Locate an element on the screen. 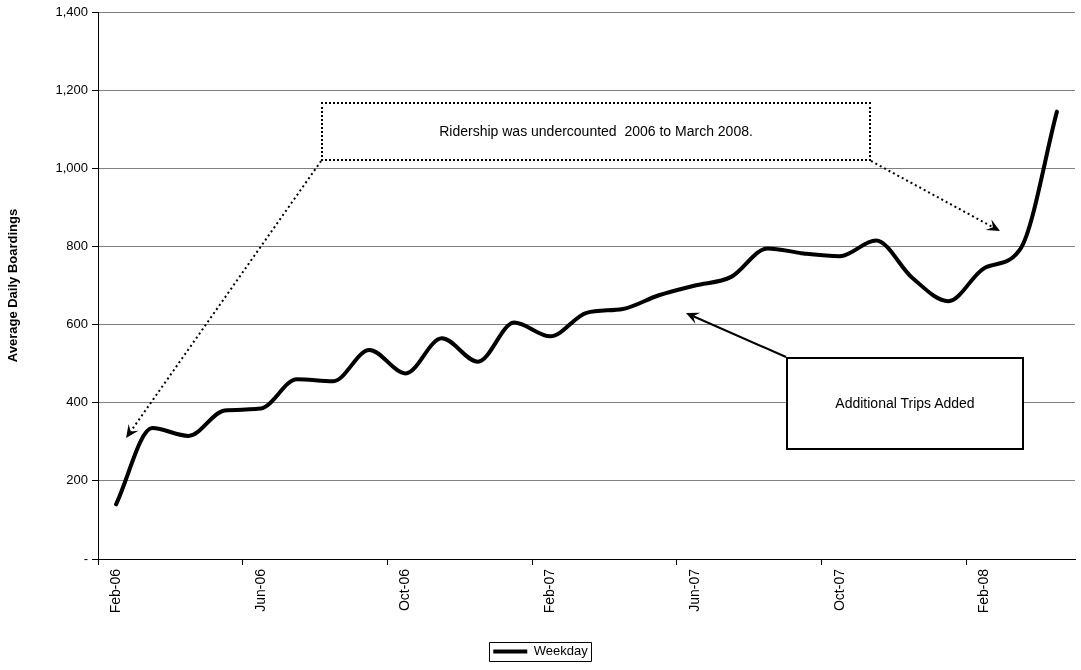  x-tick-label: Oct-07 is located at coordinates (838, 590).